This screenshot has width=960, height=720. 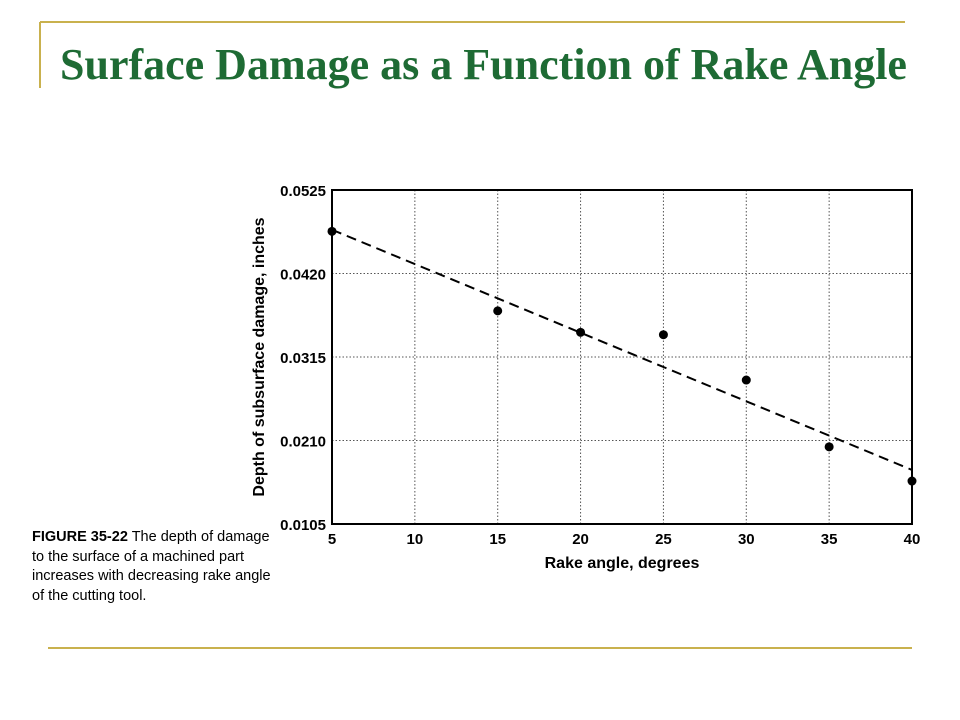 What do you see at coordinates (259, 356) in the screenshot?
I see `y-axis-label: Depth of subsurface damage, inches` at bounding box center [259, 356].